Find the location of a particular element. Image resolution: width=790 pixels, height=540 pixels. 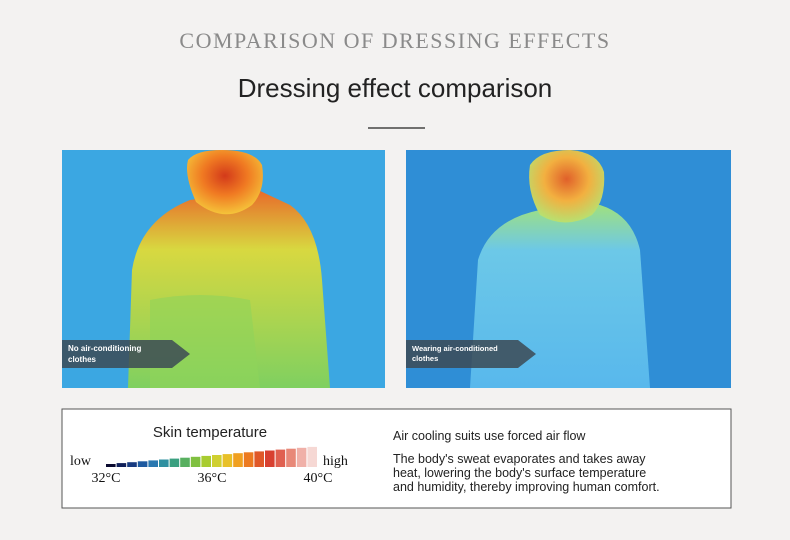

legend-tick: 32°C is located at coordinates (106, 478).